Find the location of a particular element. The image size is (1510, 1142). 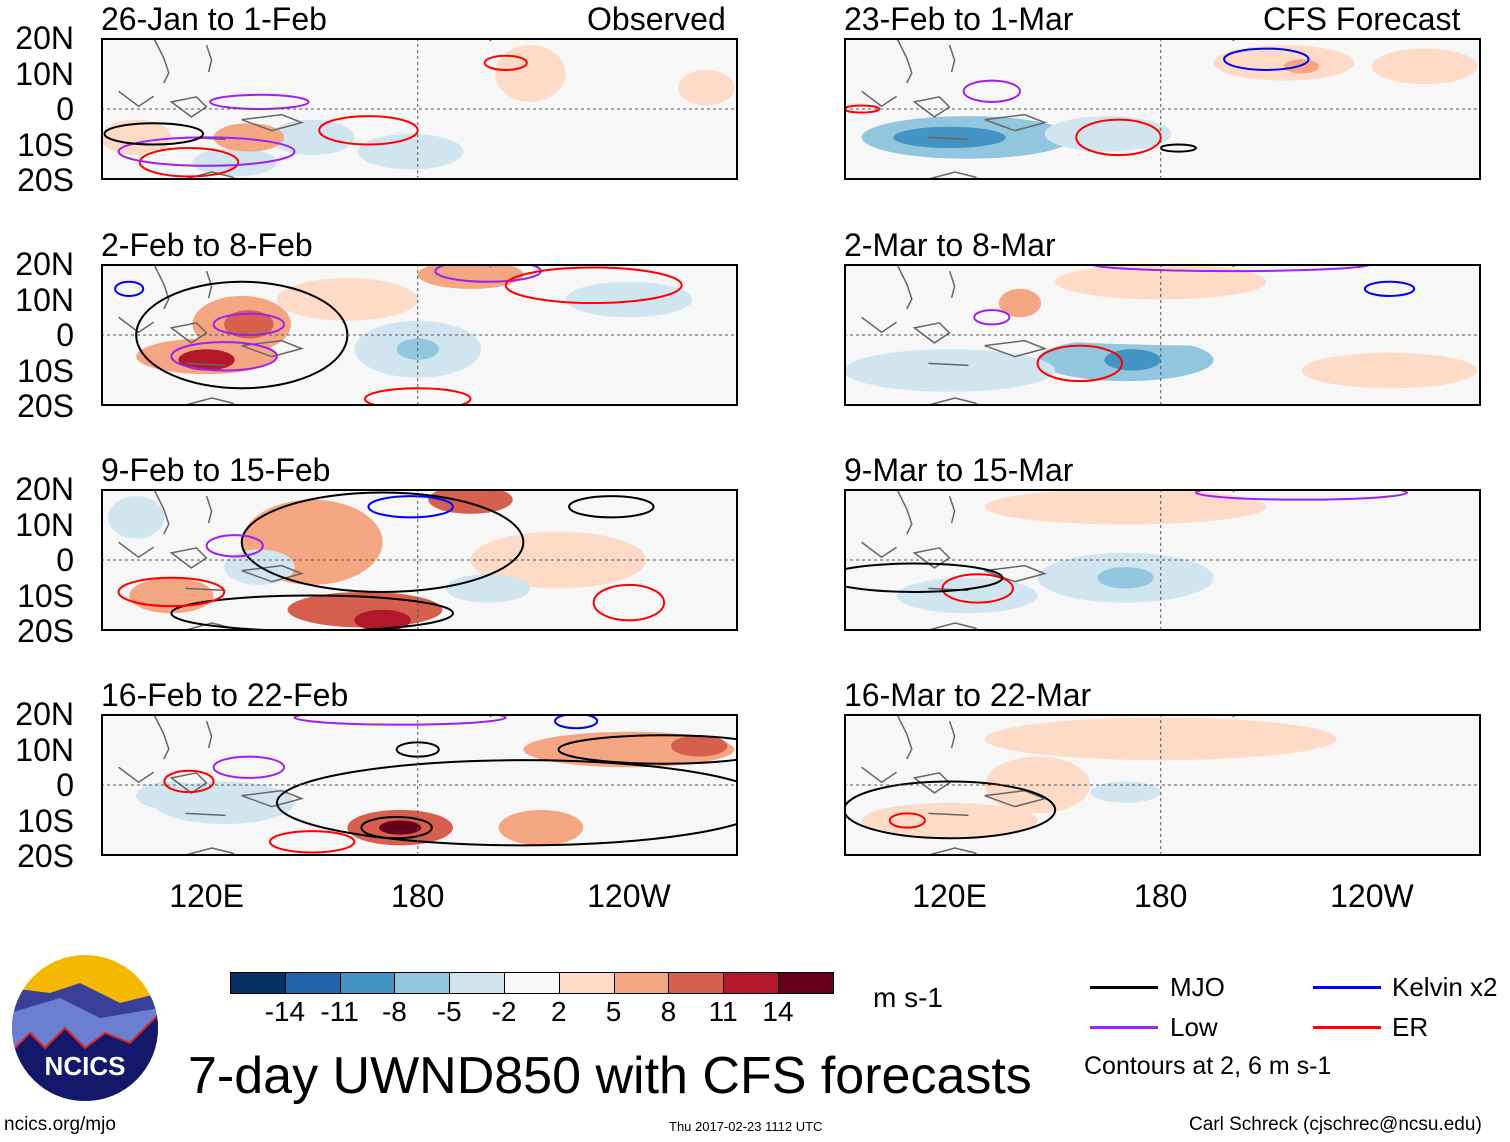

timestamp: Thu 2017-02-23 1112 UTC is located at coordinates (746, 1126).